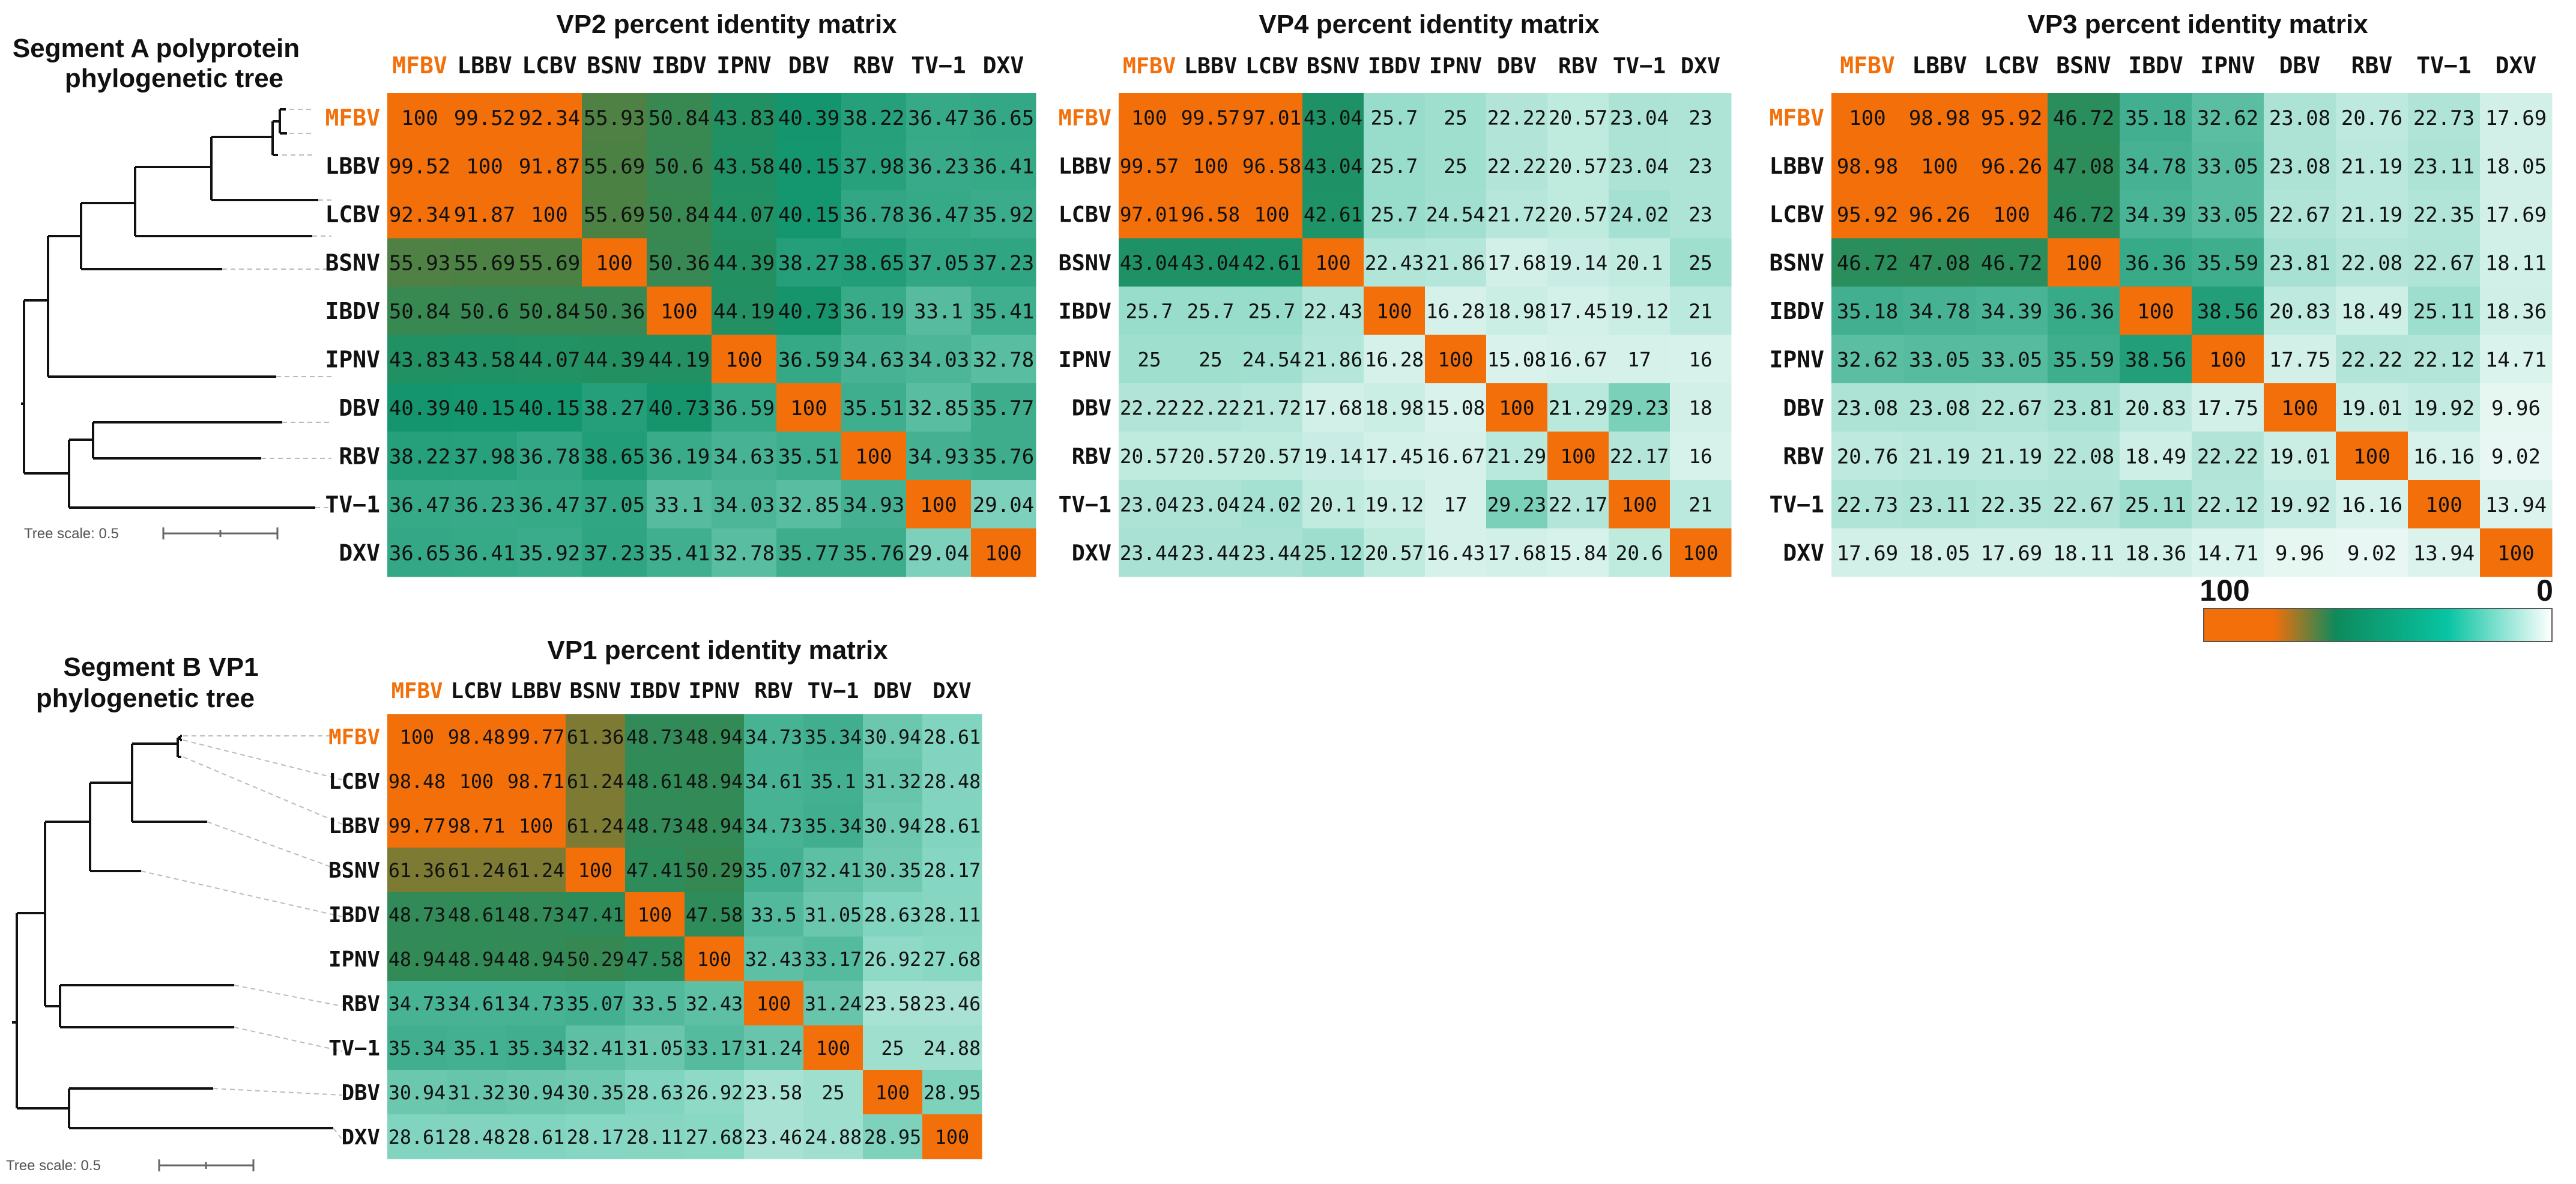 Image resolution: width=2576 pixels, height=1184 pixels. I want to click on cell-value: 22.08, so click(2083, 457).